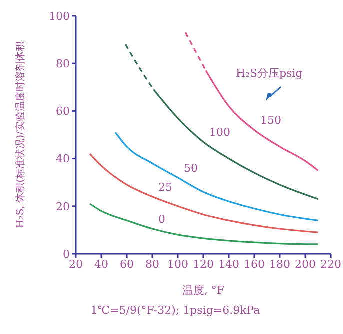  What do you see at coordinates (203, 264) in the screenshot?
I see `x-tick-label: 120` at bounding box center [203, 264].